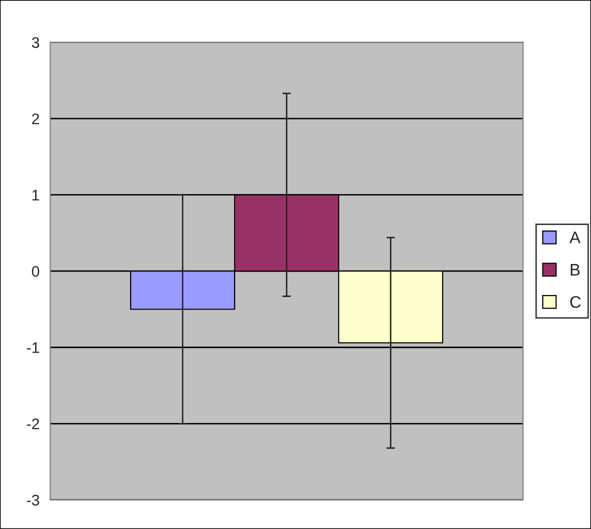  Describe the element at coordinates (36, 195) in the screenshot. I see `y-tick-label: 1` at that location.